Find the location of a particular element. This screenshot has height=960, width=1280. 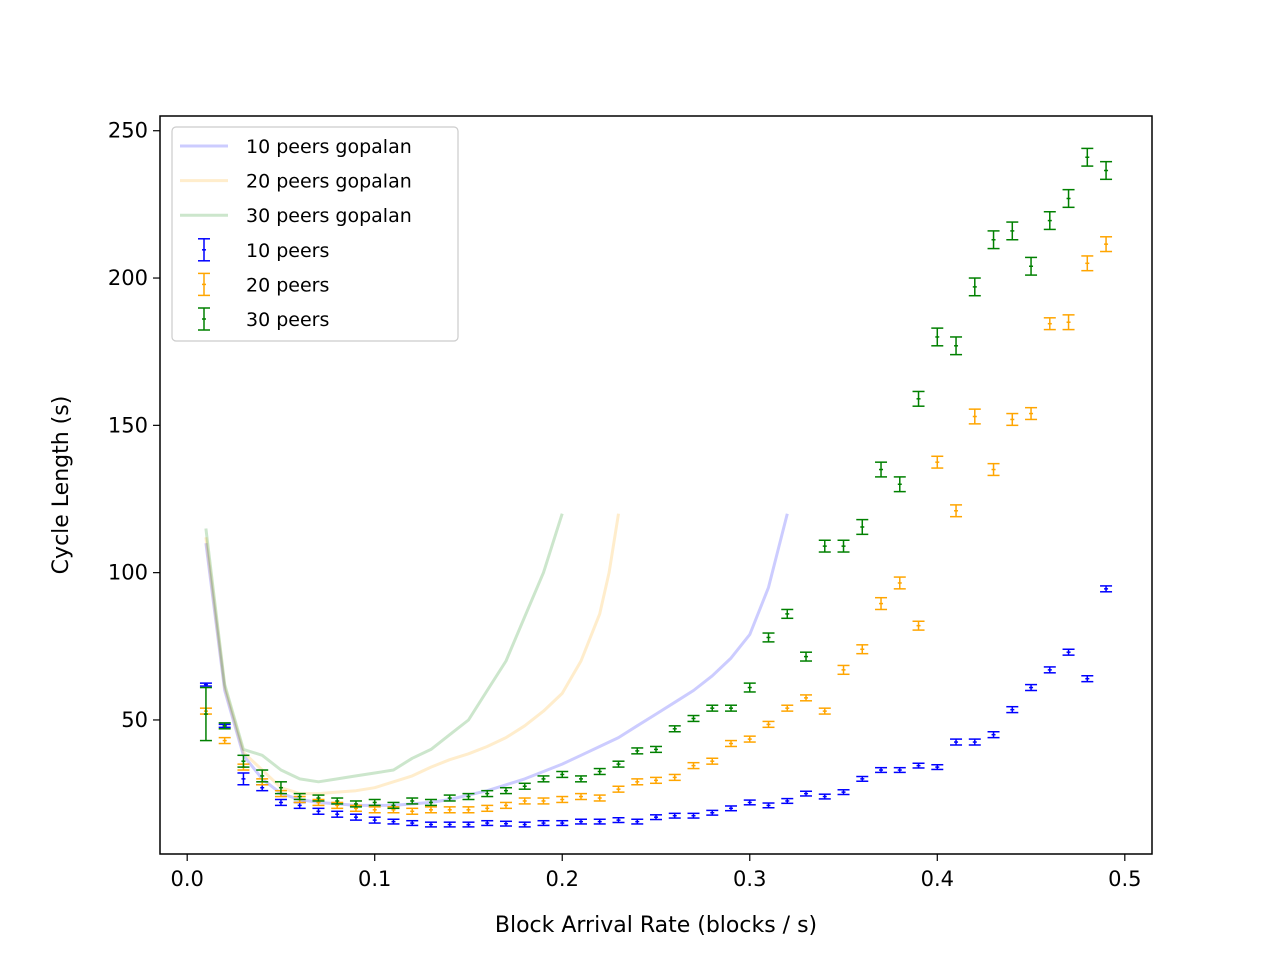

x-tick-label: 0.5 is located at coordinates (1124, 879).